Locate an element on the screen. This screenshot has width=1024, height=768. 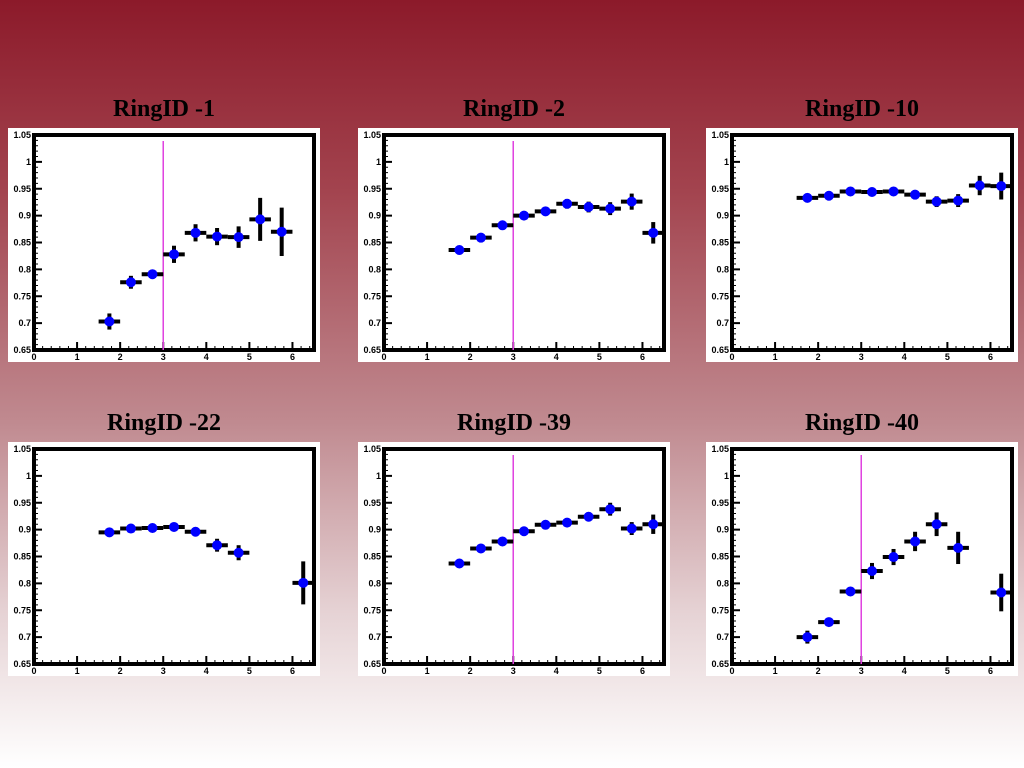
chart-title: RingID -10 is located at coordinates (861, 109).